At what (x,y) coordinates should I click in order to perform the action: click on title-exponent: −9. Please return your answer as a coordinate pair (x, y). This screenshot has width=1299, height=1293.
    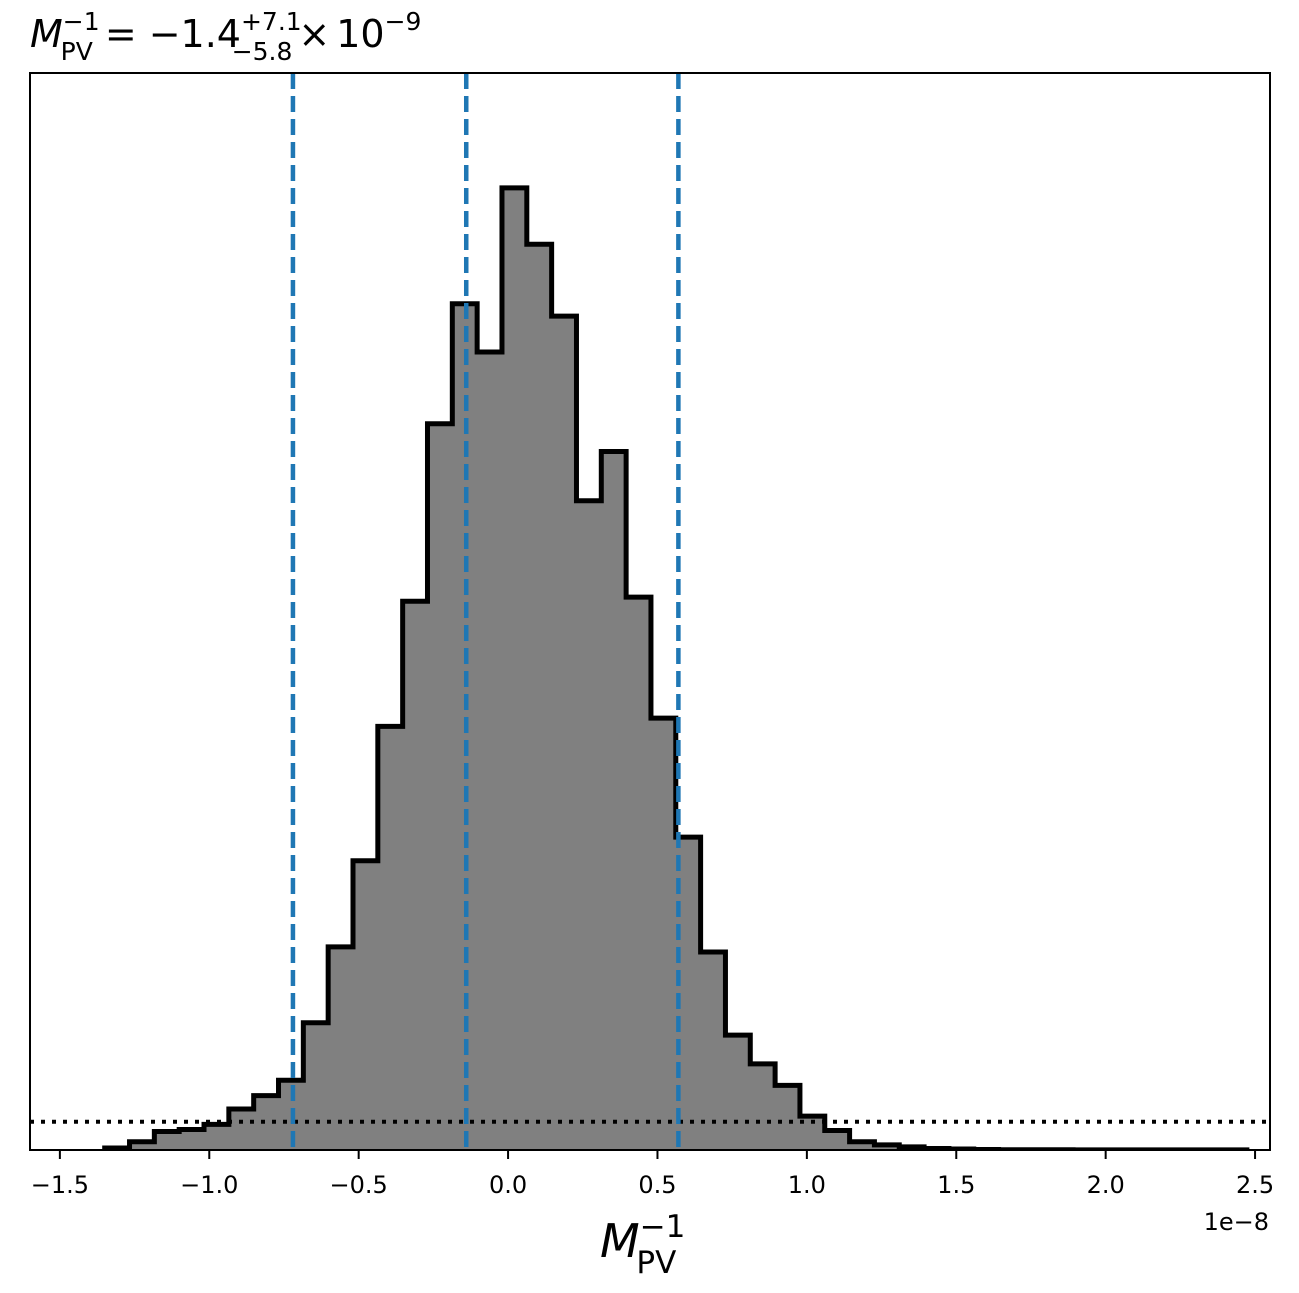
    Looking at the image, I should click on (403, 21).